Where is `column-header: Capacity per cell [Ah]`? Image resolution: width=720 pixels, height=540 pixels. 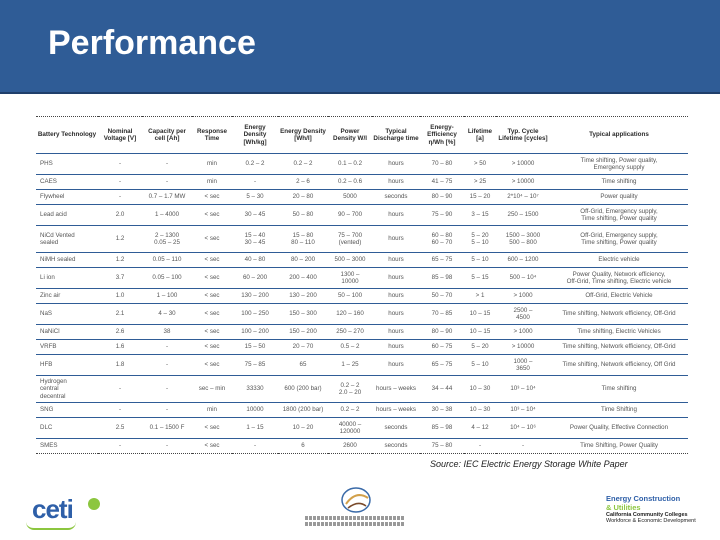
column-header: Capacity per cell [Ah] is located at coordinates (167, 135).